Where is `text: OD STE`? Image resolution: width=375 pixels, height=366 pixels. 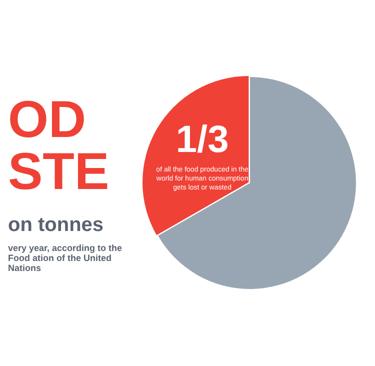
text: OD STE is located at coordinates (59, 145).